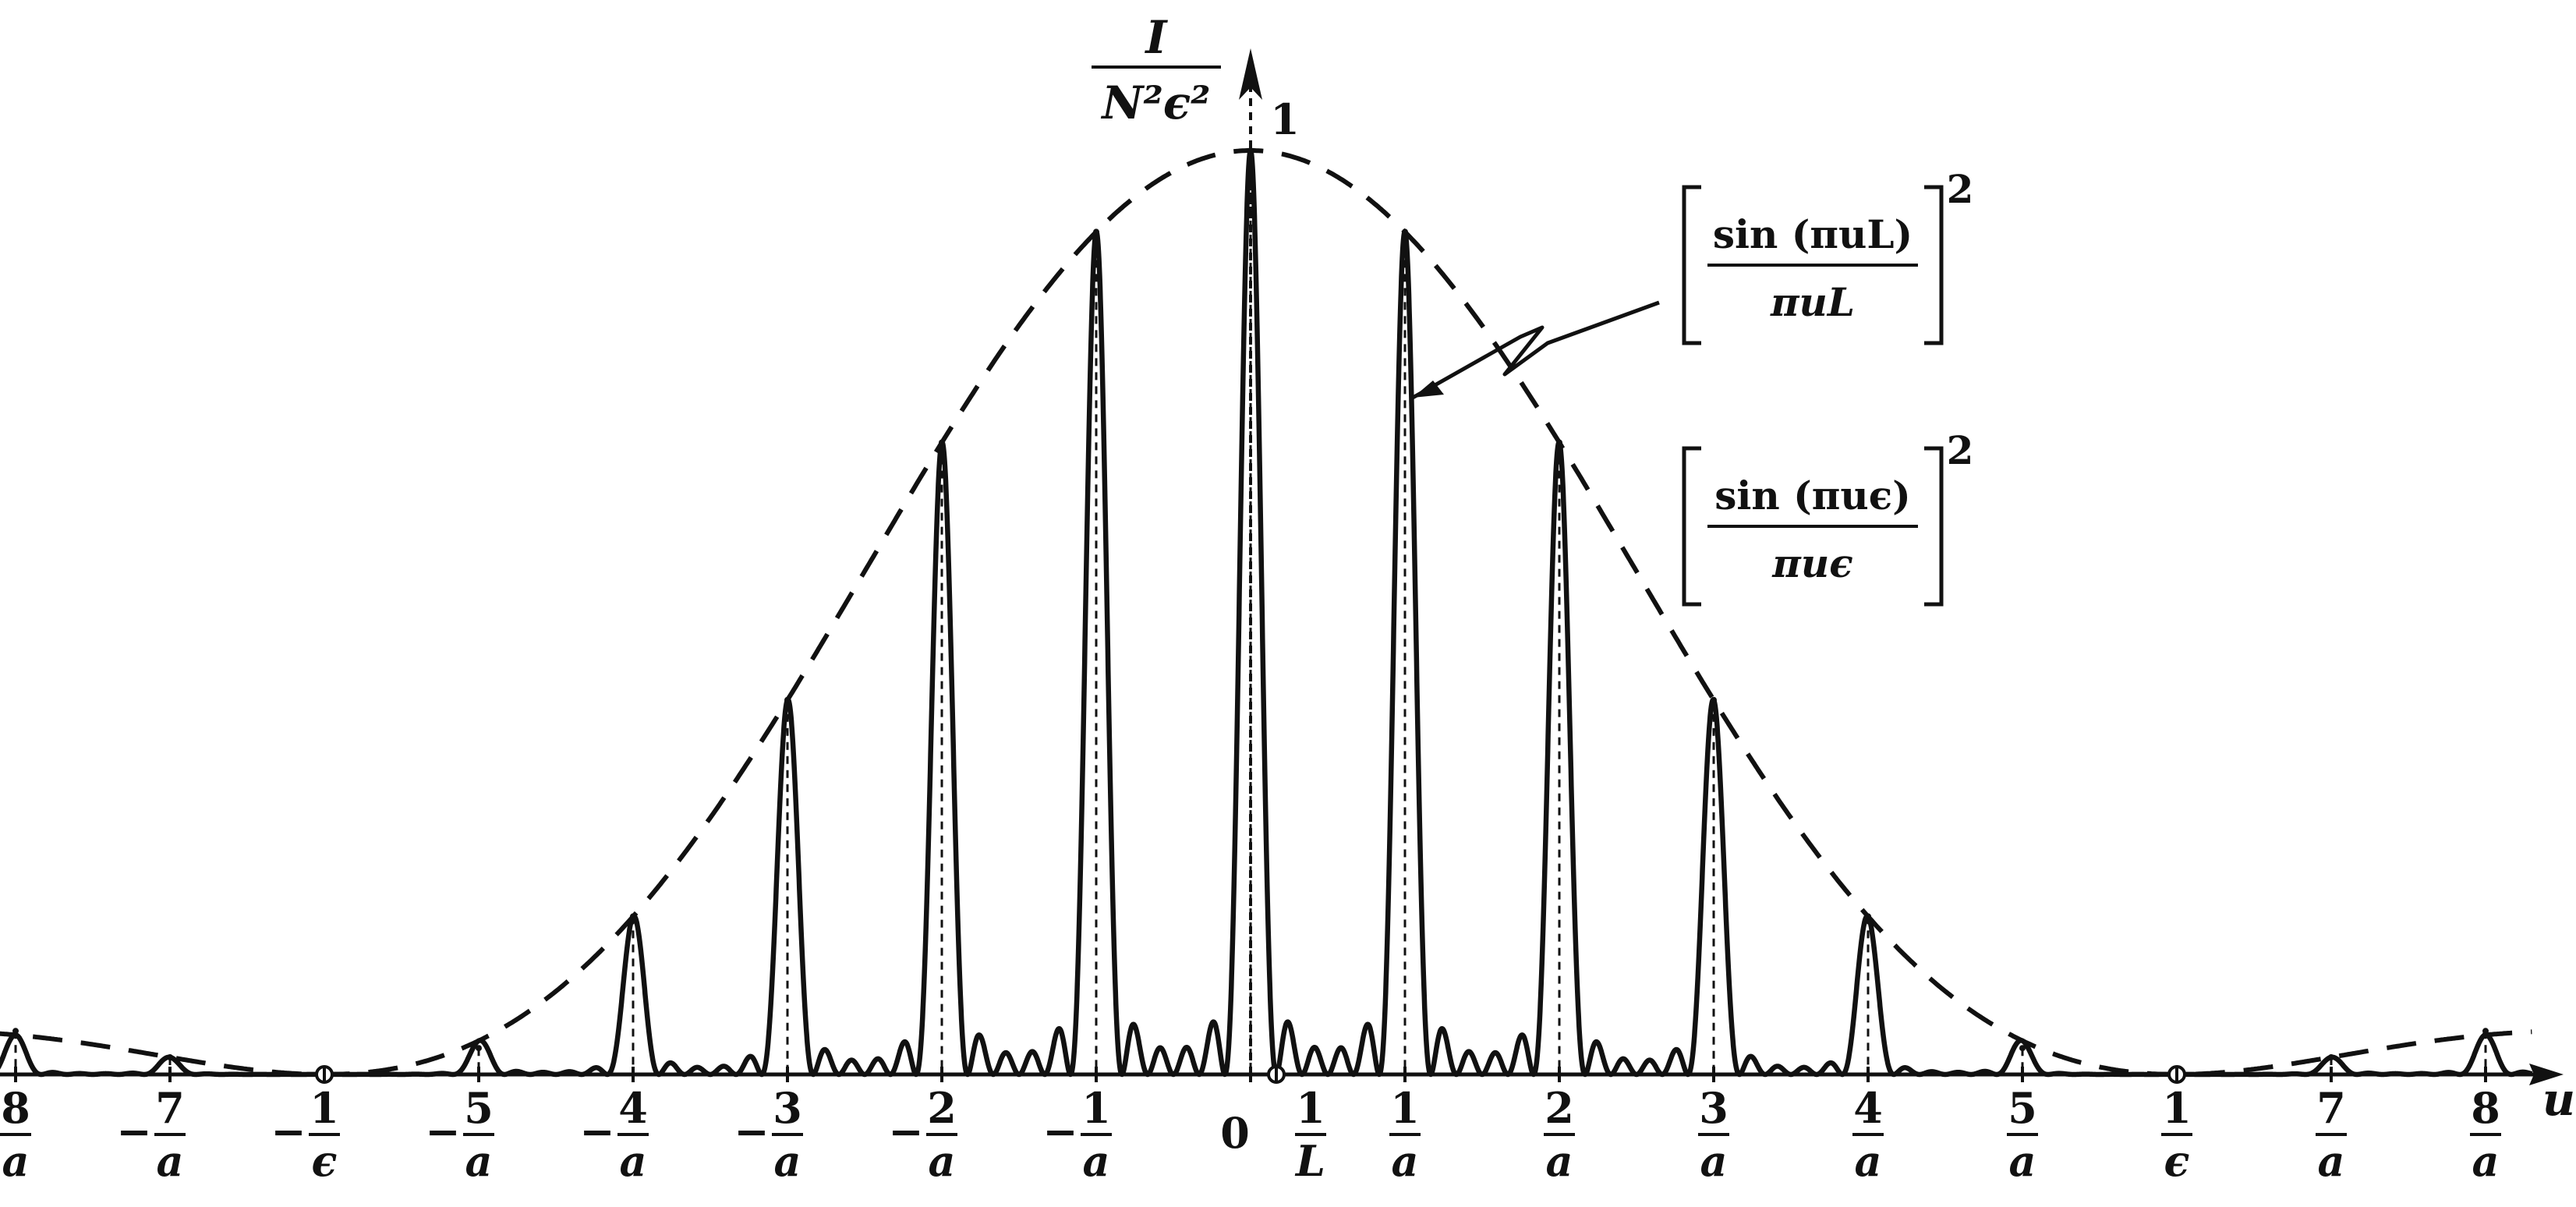 This screenshot has height=1207, width=2576. What do you see at coordinates (1811, 563) in the screenshot?
I see `formula-denominator: πuϵ` at bounding box center [1811, 563].